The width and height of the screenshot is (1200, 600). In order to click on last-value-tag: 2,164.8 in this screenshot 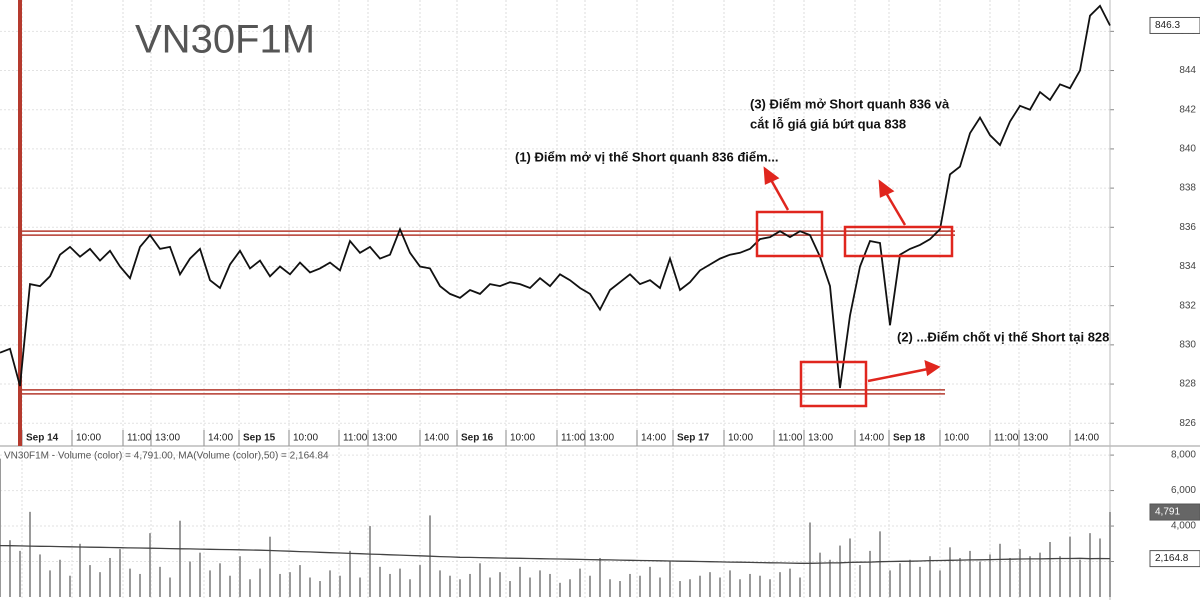, I will do `click(1174, 559)`.